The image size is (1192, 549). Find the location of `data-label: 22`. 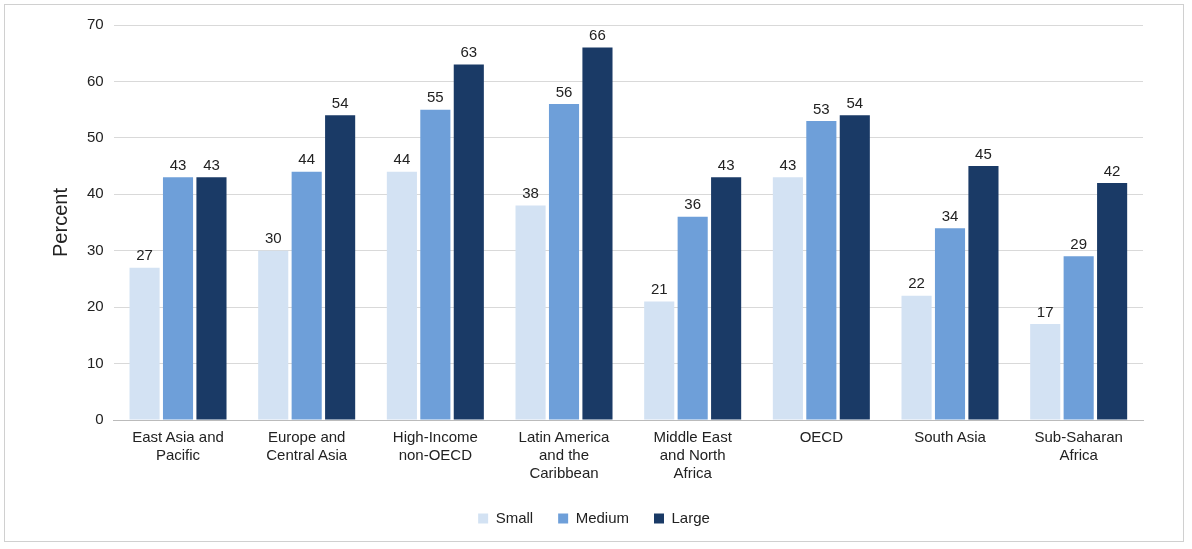

data-label: 22 is located at coordinates (916, 283).